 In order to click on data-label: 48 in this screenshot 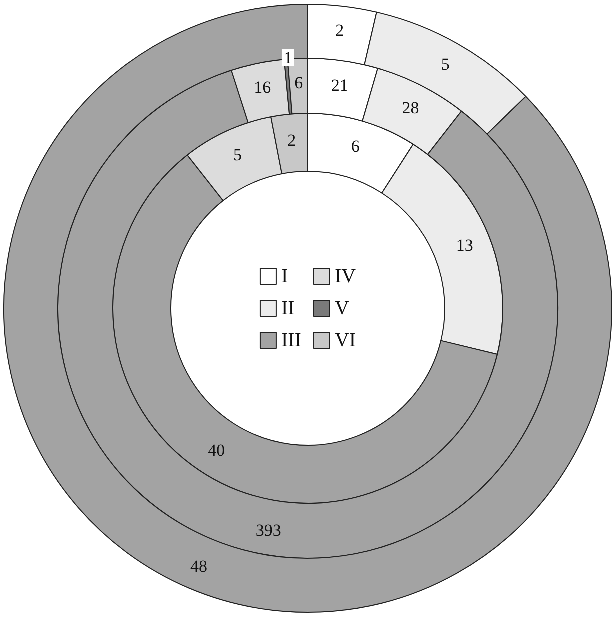, I will do `click(199, 566)`.